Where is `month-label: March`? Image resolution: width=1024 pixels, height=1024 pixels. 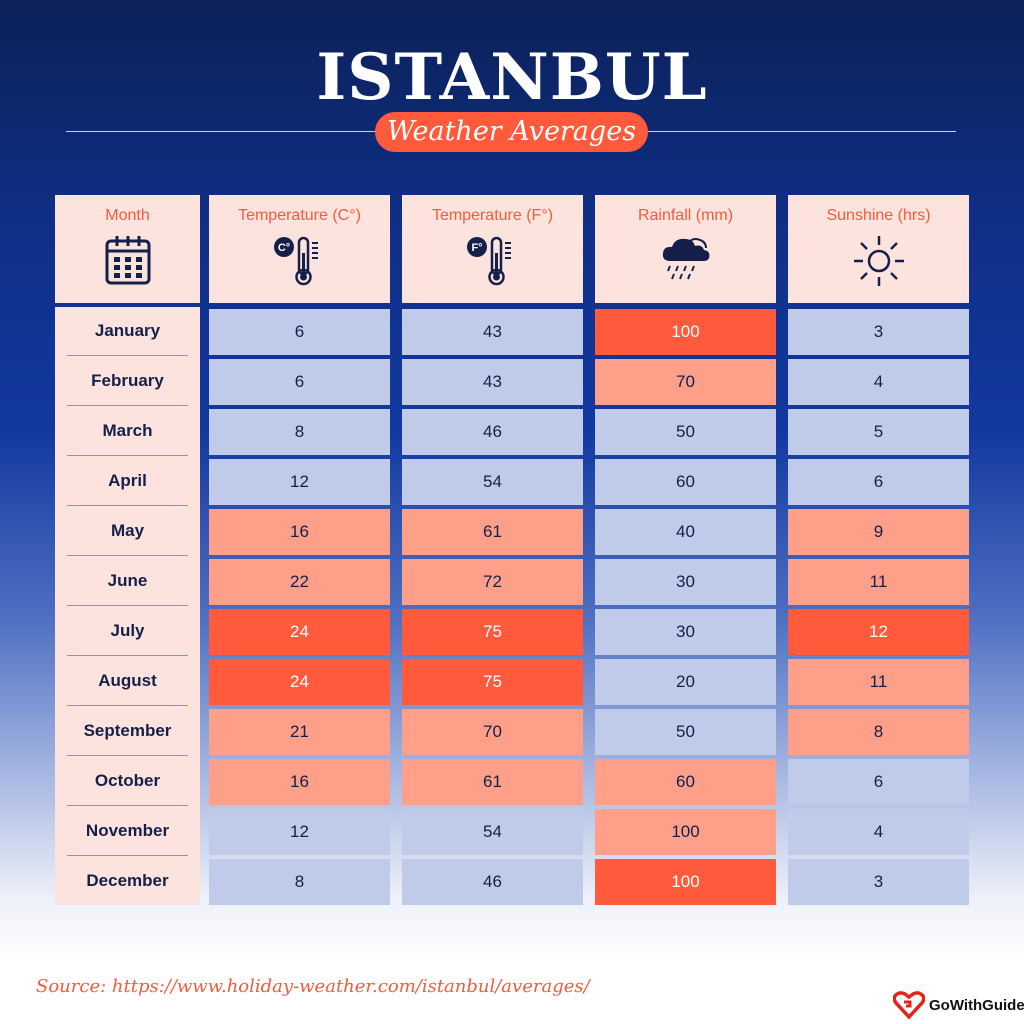 month-label: March is located at coordinates (127, 430).